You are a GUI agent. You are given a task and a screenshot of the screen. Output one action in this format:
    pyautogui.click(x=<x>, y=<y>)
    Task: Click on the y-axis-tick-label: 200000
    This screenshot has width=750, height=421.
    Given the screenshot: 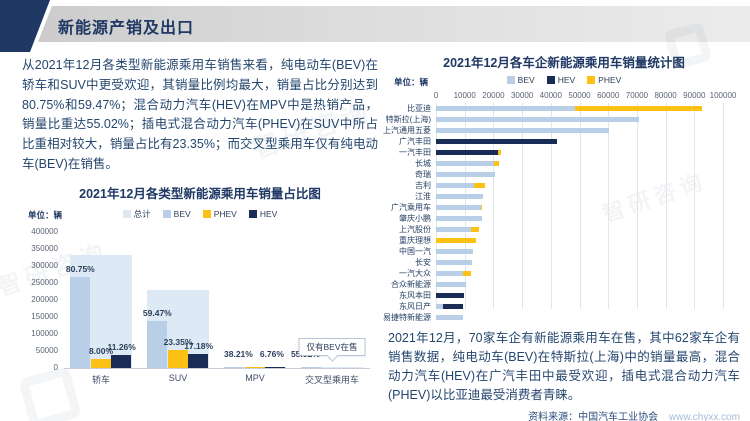 What is the action you would take?
    pyautogui.click(x=44, y=300)
    